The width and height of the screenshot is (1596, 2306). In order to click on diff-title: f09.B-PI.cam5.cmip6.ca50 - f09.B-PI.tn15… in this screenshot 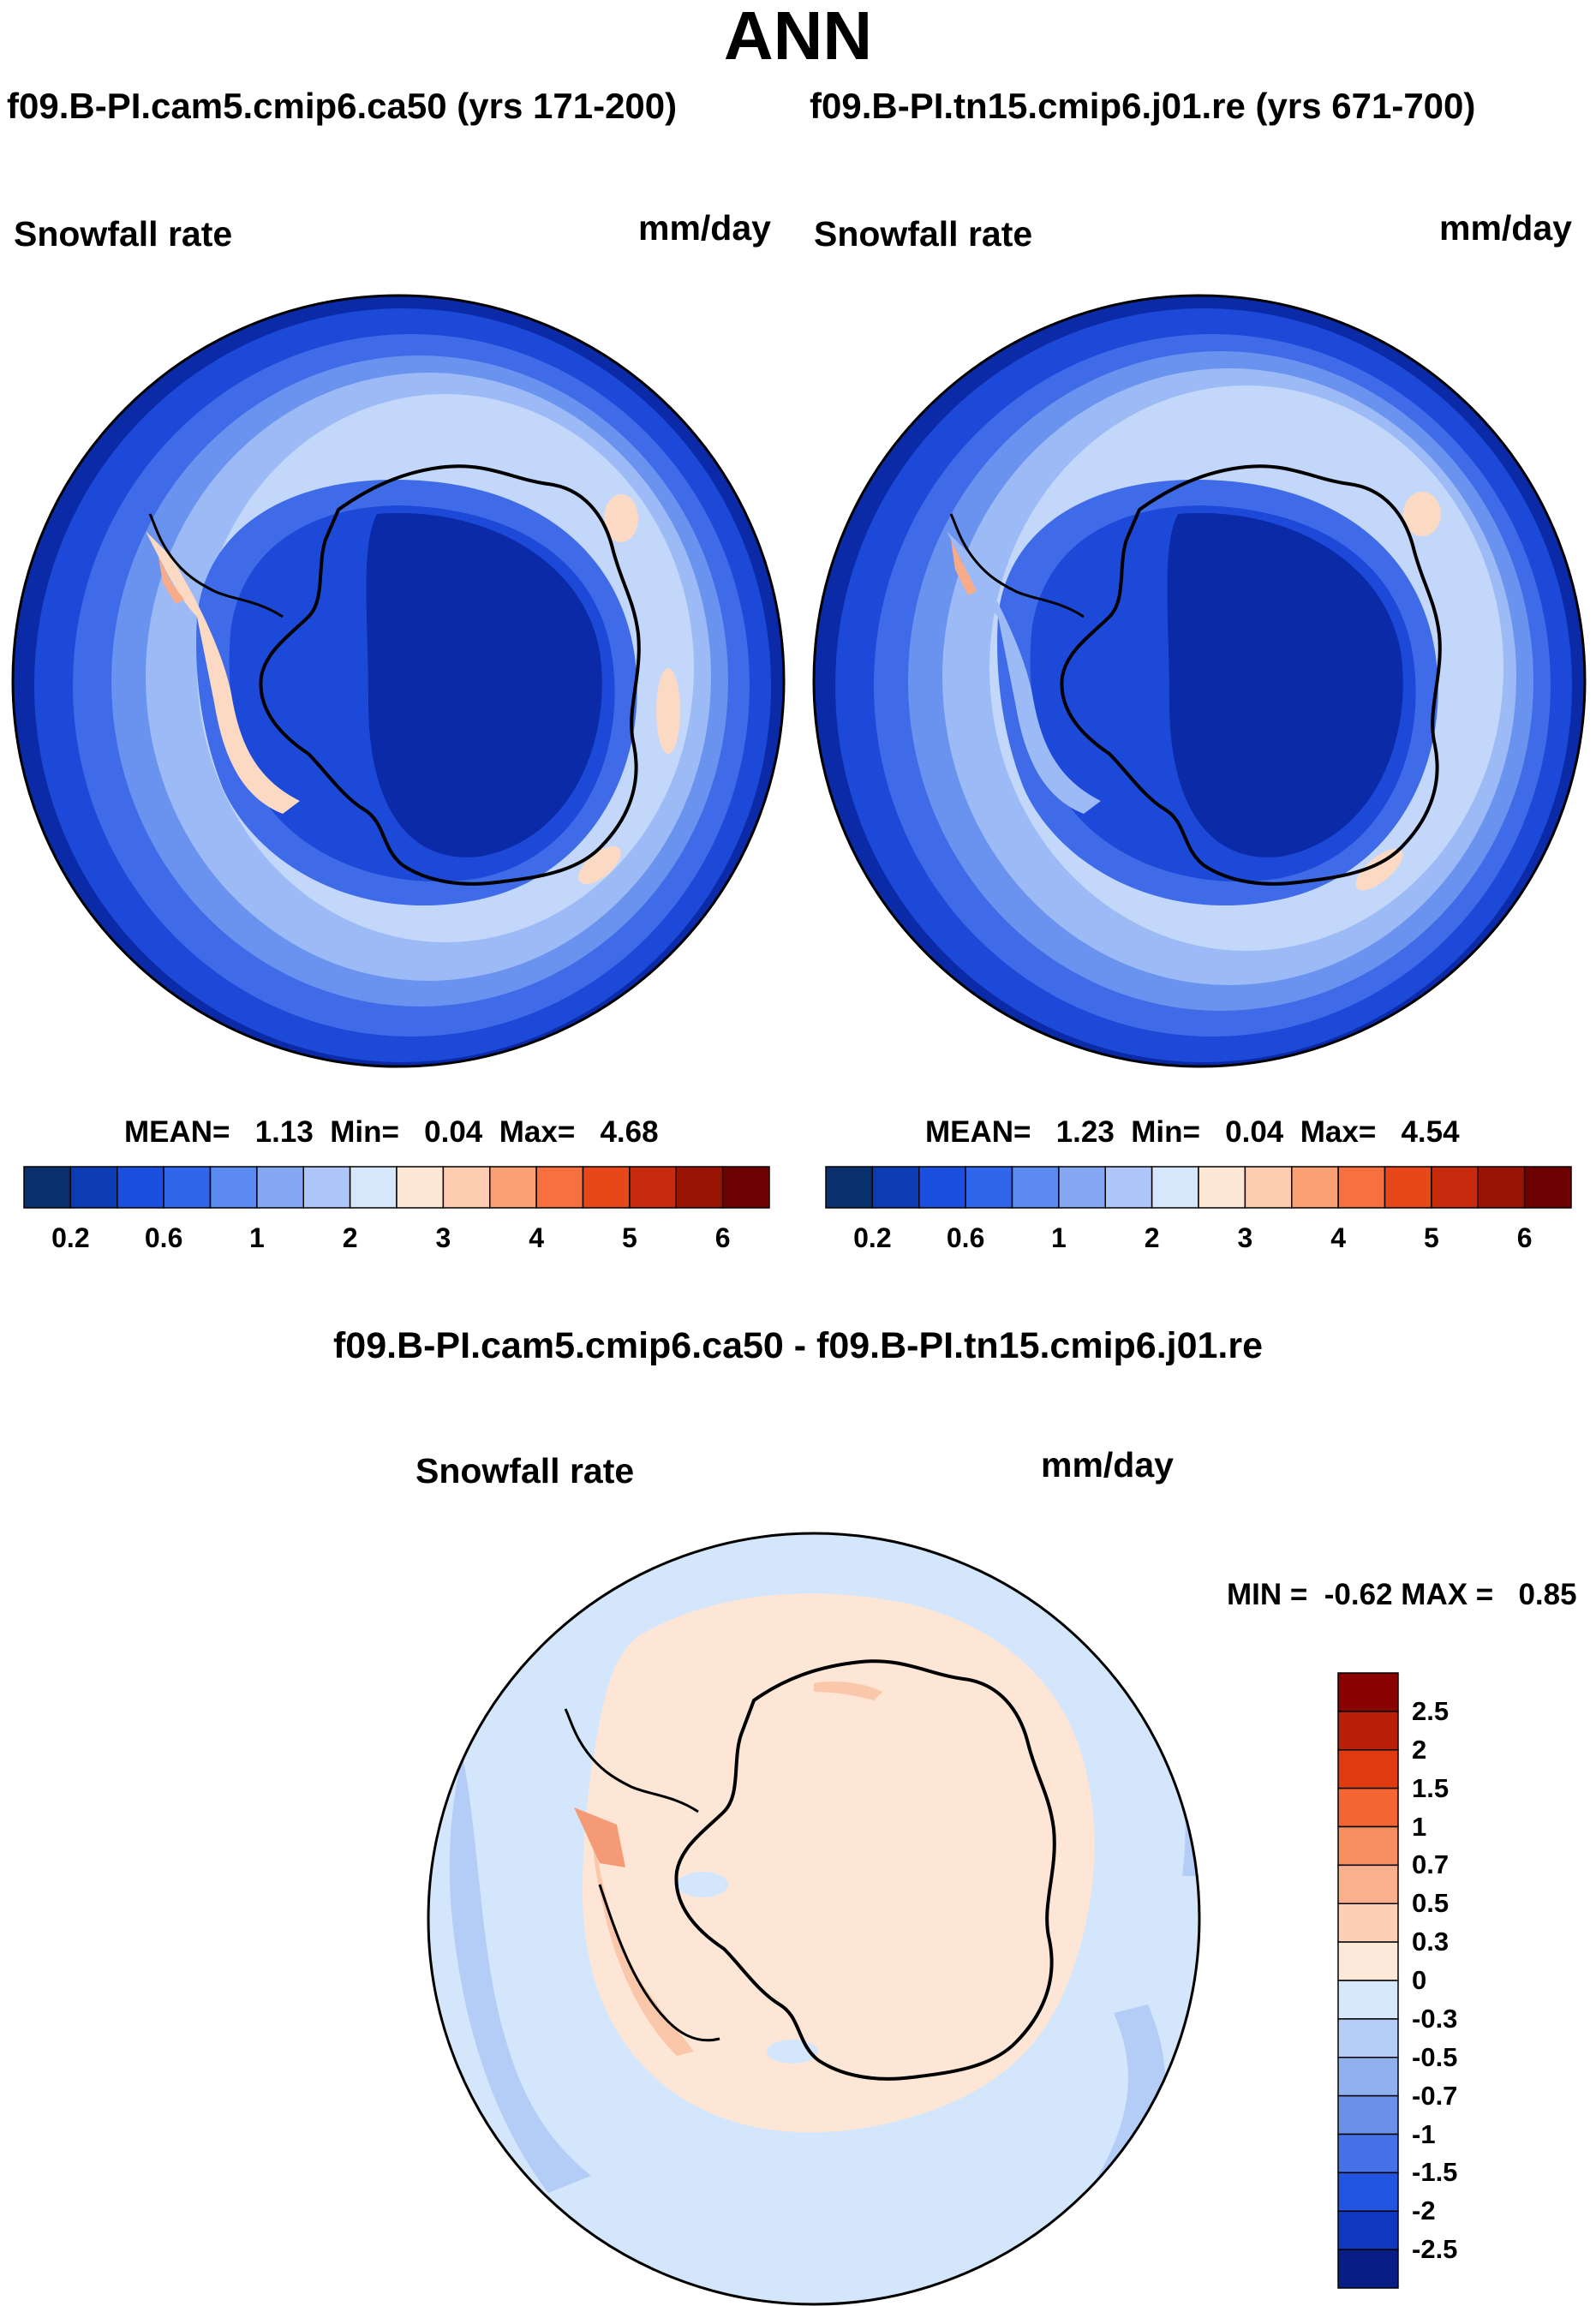, I will do `click(798, 1345)`.